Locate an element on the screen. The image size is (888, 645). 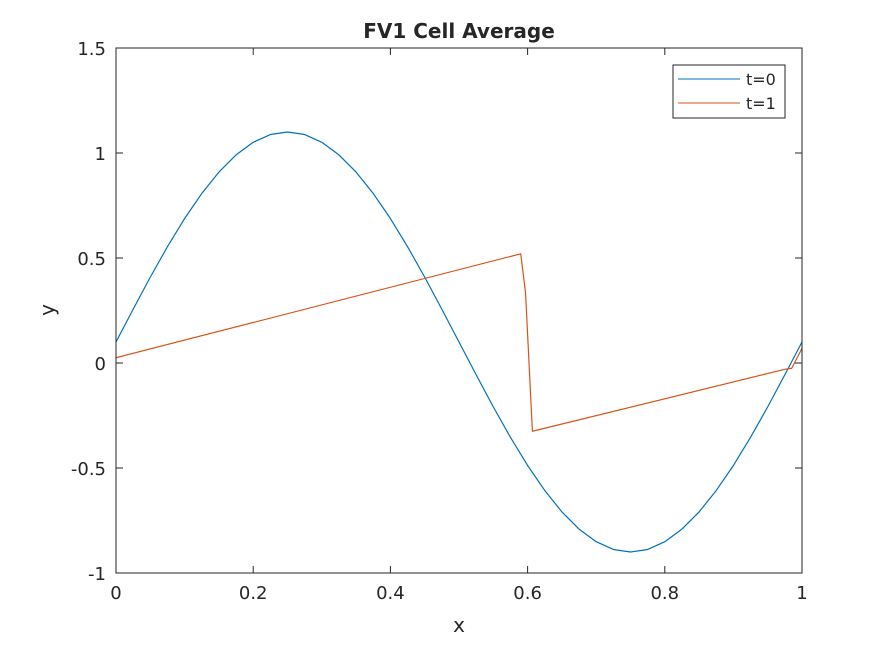
y-tick-label: 0.5 is located at coordinates (91, 259).